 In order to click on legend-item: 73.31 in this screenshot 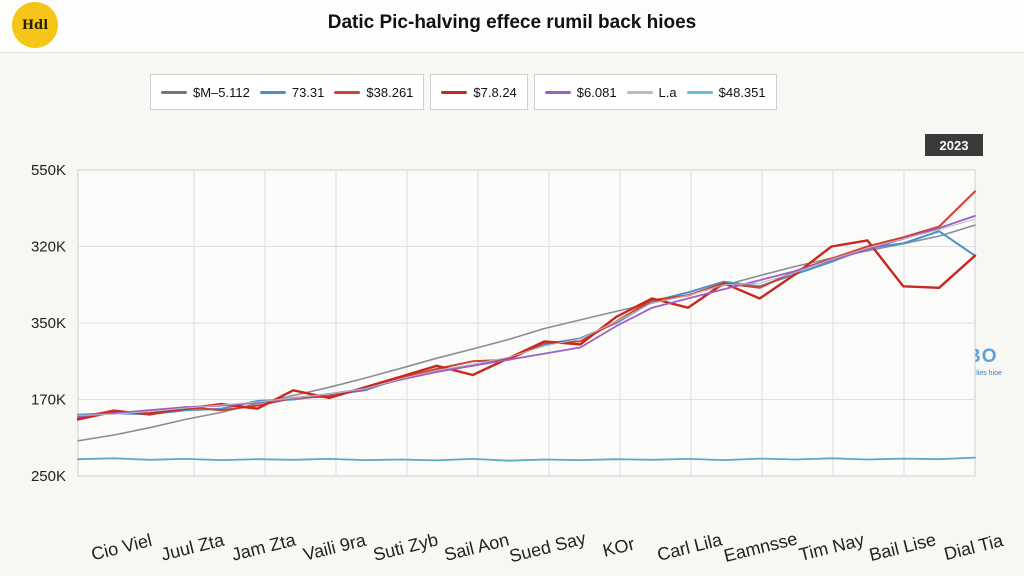, I will do `click(292, 92)`.